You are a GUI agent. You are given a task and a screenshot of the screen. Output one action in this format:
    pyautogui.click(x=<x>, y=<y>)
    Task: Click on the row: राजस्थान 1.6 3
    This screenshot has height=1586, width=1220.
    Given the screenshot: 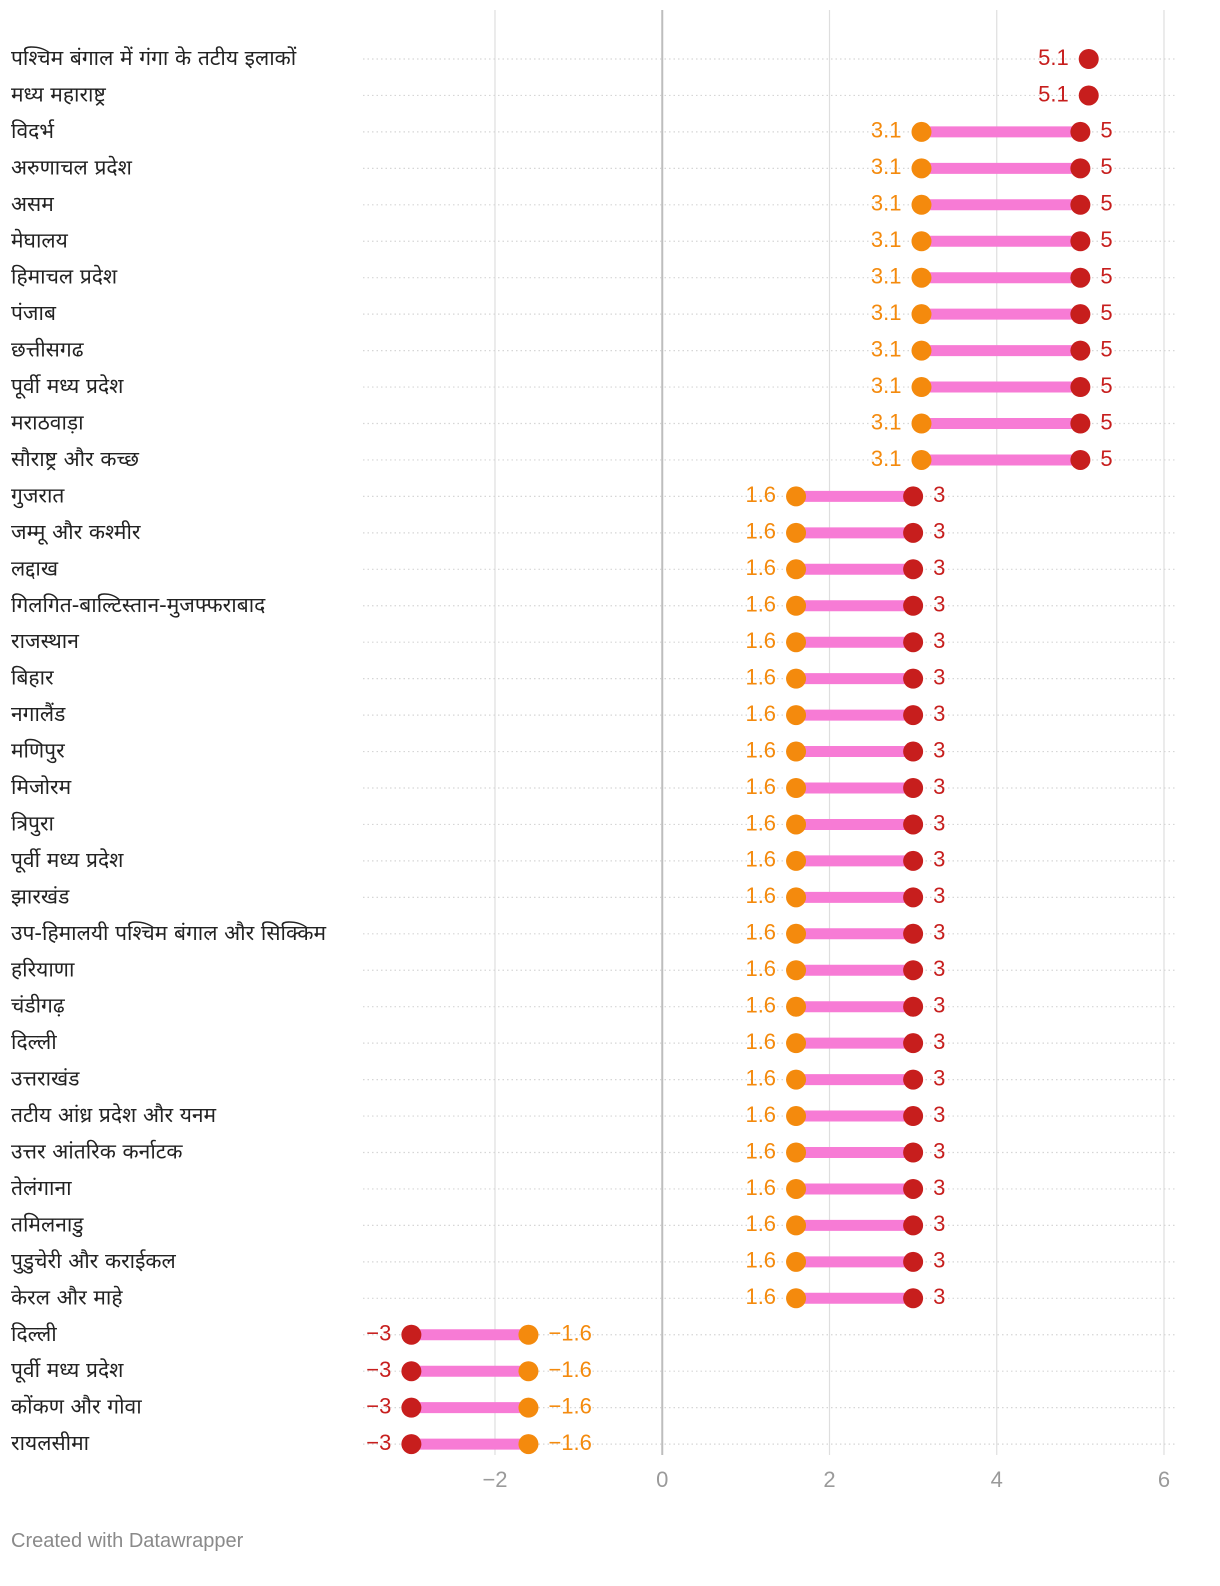 What is the action you would take?
    pyautogui.click(x=593, y=640)
    